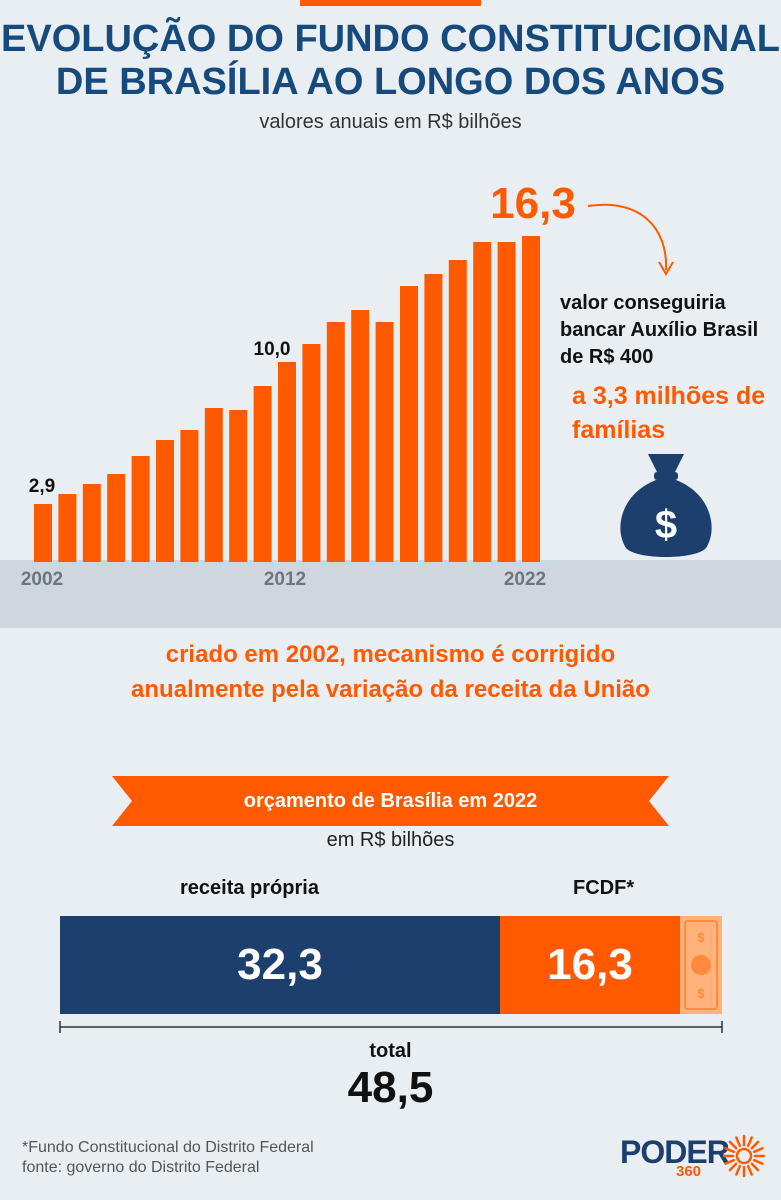 Image resolution: width=781 pixels, height=1200 pixels. I want to click on budget-ribbon, so click(390, 801).